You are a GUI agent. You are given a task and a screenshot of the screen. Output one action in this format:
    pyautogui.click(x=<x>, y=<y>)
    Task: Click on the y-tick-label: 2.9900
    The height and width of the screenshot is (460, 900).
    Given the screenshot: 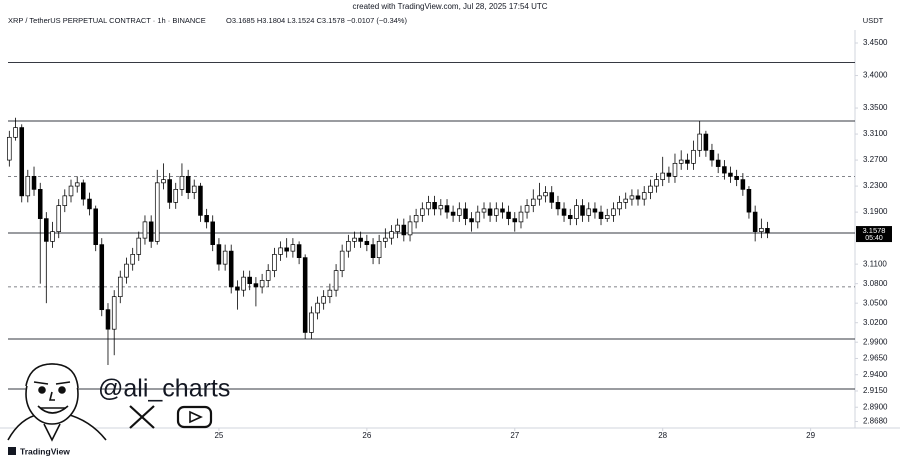 What is the action you would take?
    pyautogui.click(x=875, y=341)
    